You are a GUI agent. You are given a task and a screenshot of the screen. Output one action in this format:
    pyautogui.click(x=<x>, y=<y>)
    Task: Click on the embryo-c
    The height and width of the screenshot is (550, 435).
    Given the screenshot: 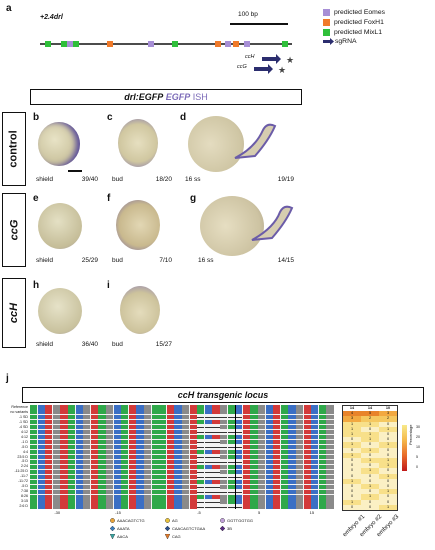 What is the action you would take?
    pyautogui.click(x=138, y=143)
    